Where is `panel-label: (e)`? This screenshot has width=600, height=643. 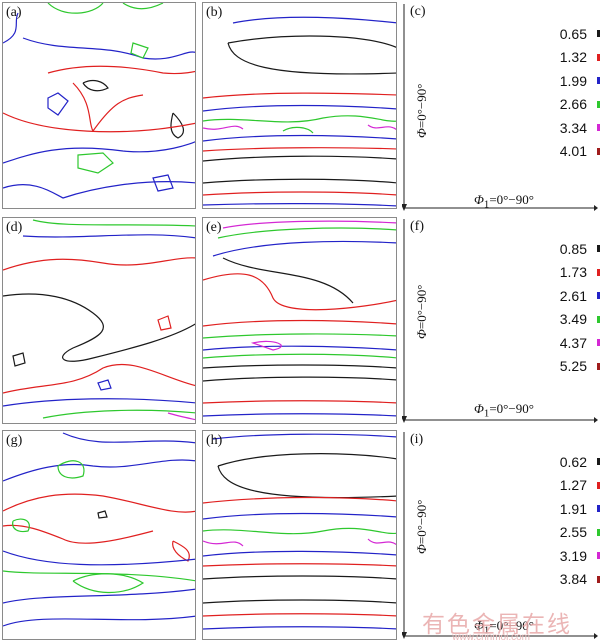
panel-label: (e) is located at coordinates (214, 227).